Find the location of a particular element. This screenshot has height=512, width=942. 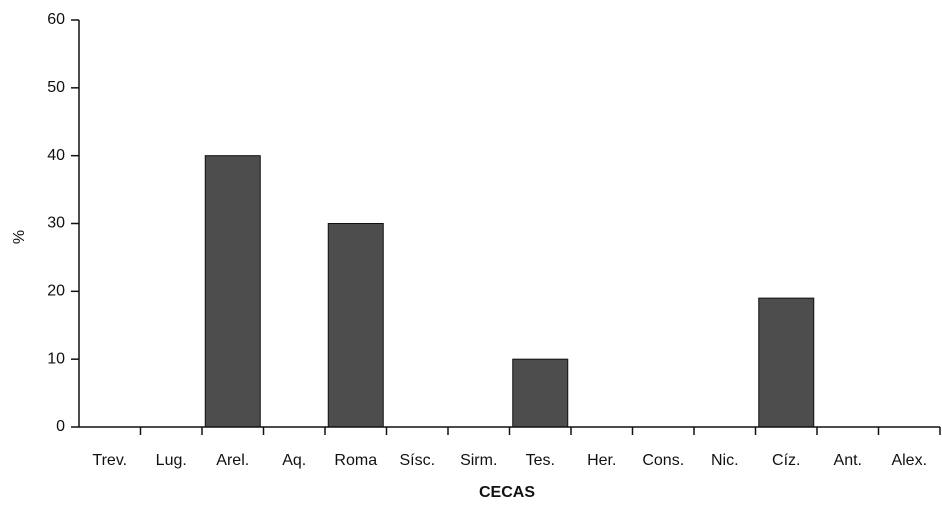

y-tick-label: 60 is located at coordinates (56, 19).